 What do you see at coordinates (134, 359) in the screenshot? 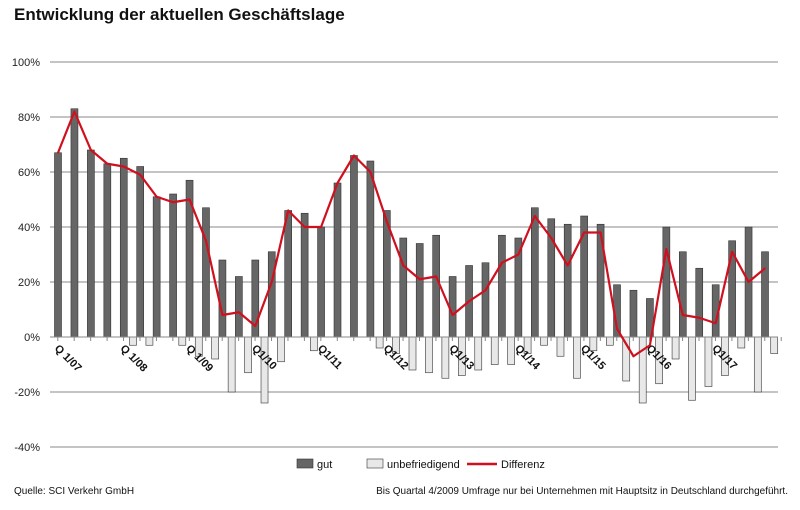
I see `x-tick-label: Q 1/08` at bounding box center [134, 359].